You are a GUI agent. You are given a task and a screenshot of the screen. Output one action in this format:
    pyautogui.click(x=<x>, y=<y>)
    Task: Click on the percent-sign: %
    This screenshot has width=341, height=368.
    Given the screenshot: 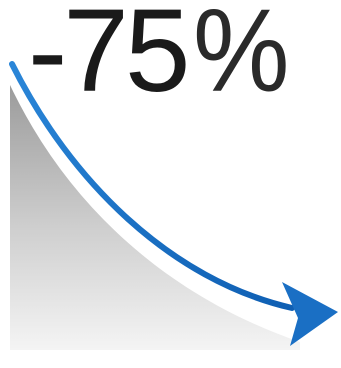 What is the action you would take?
    pyautogui.click(x=241, y=58)
    